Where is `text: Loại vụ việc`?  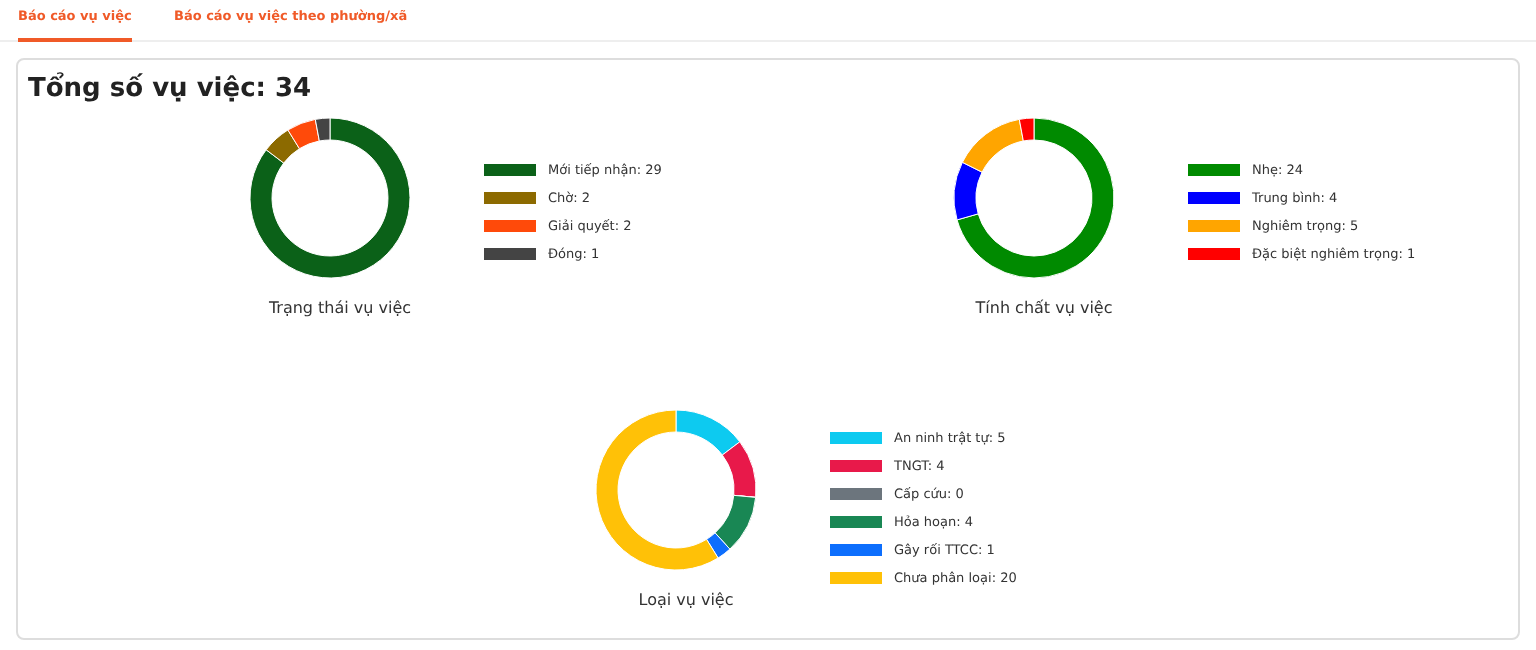
text: Loại vụ việc is located at coordinates (686, 600).